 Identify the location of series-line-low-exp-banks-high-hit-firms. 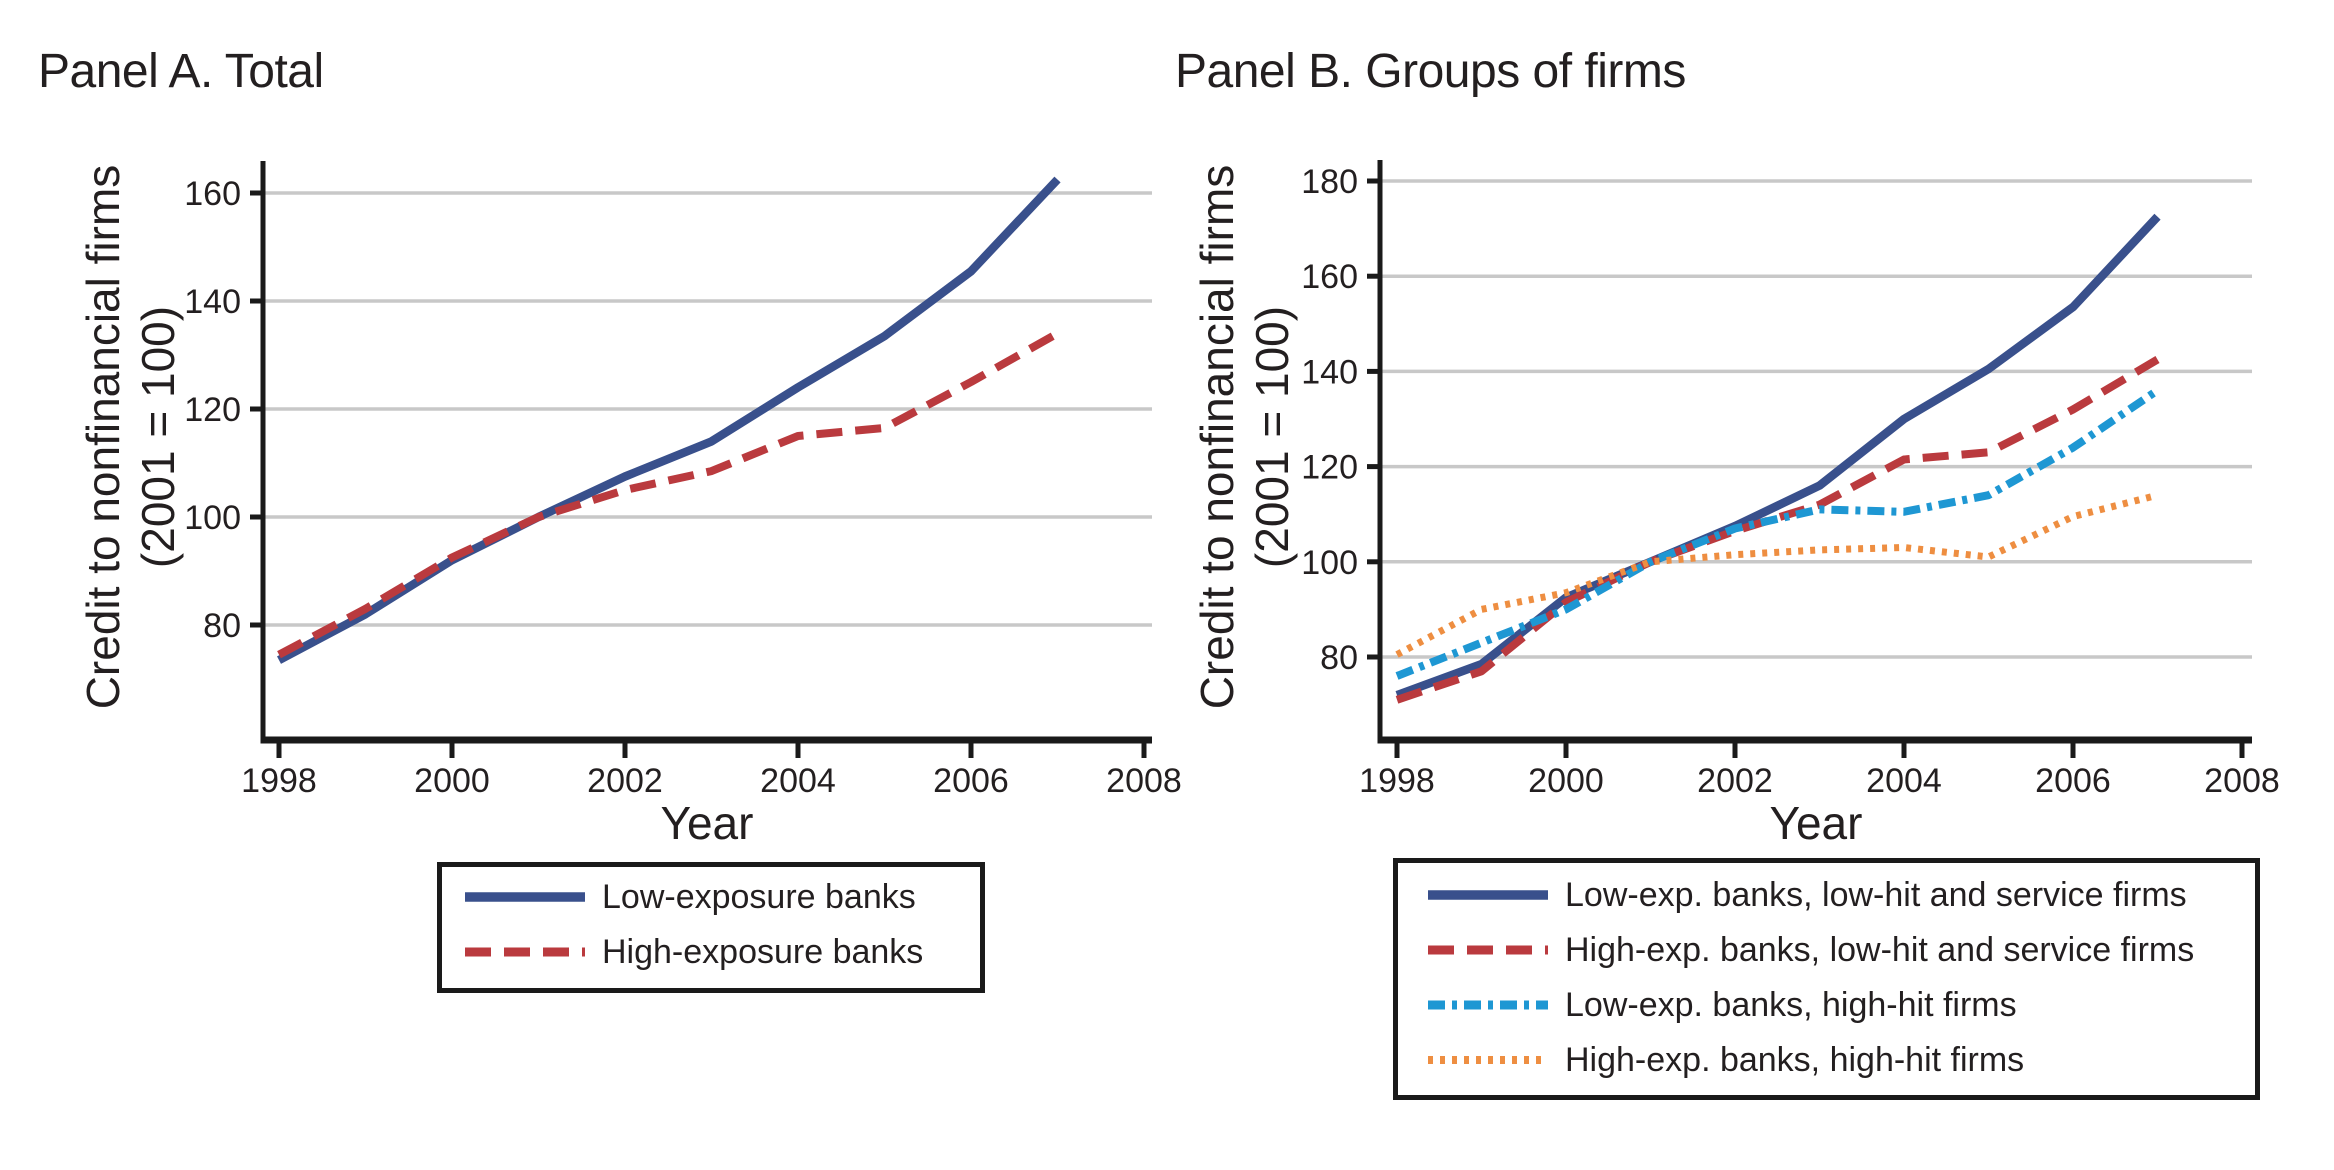
(1777, 533).